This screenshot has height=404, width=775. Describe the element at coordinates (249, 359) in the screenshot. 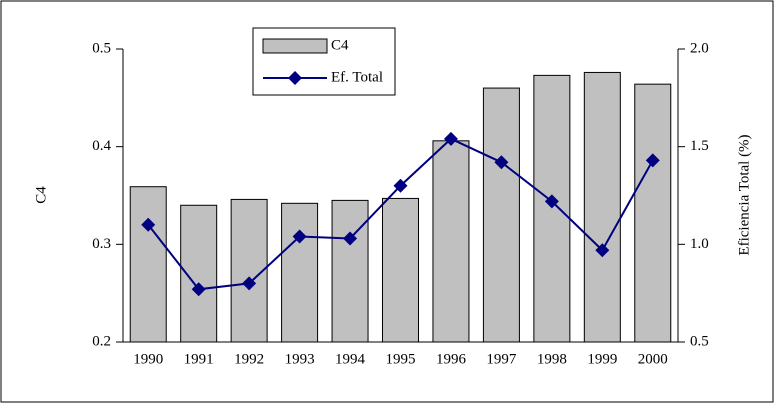

I see `x-tick-label: 1992` at that location.